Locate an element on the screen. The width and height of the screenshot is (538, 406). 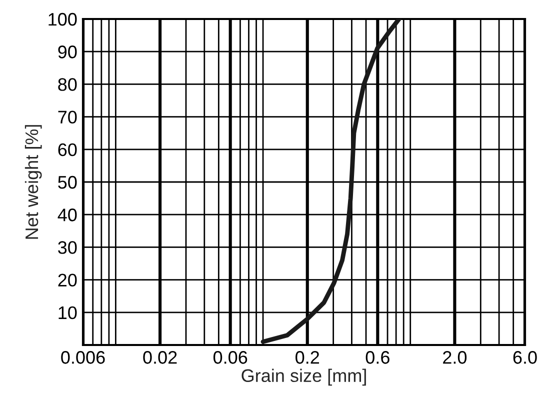
x-tick-label: 0.06 is located at coordinates (230, 357).